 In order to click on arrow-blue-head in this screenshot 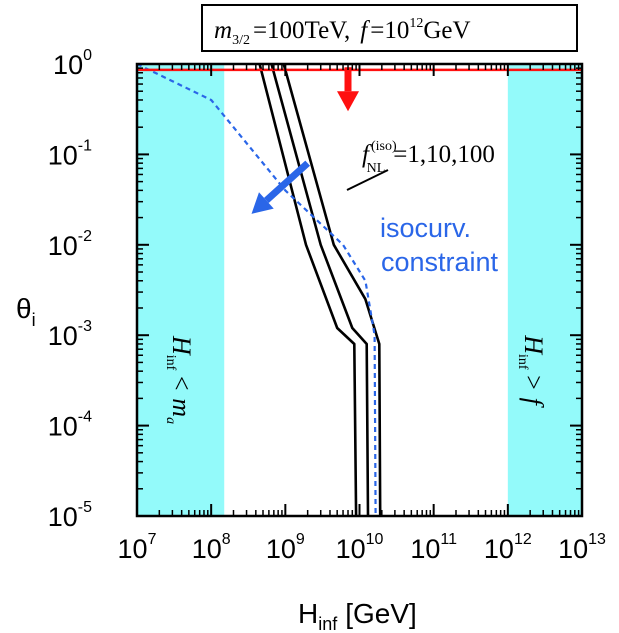, I will do `click(262, 203)`.